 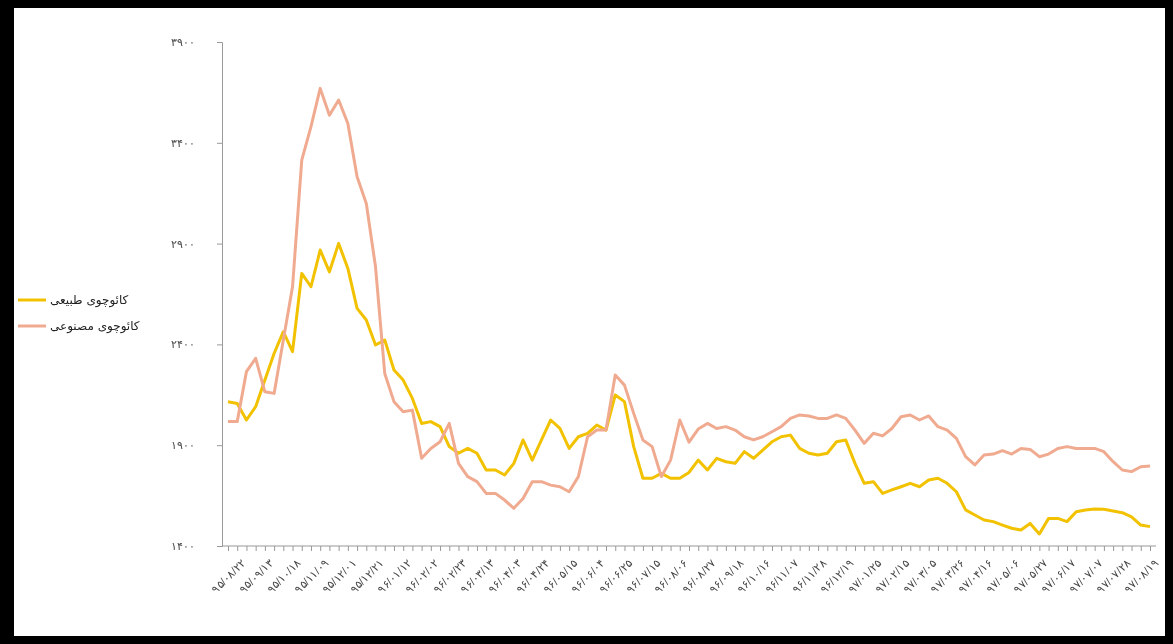 I want to click on legend-label: کائوچوی طبیعی, so click(x=89, y=300).